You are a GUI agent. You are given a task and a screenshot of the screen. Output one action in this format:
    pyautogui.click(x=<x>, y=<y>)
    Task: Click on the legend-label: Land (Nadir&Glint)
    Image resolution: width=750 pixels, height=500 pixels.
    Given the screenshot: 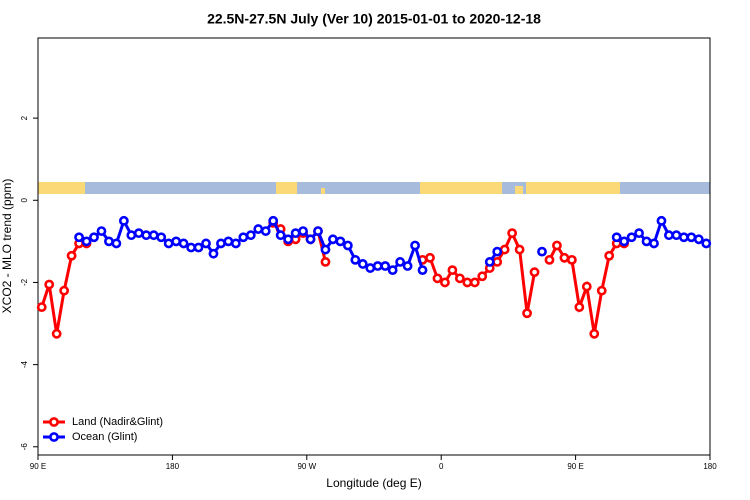 What is the action you would take?
    pyautogui.click(x=117, y=422)
    